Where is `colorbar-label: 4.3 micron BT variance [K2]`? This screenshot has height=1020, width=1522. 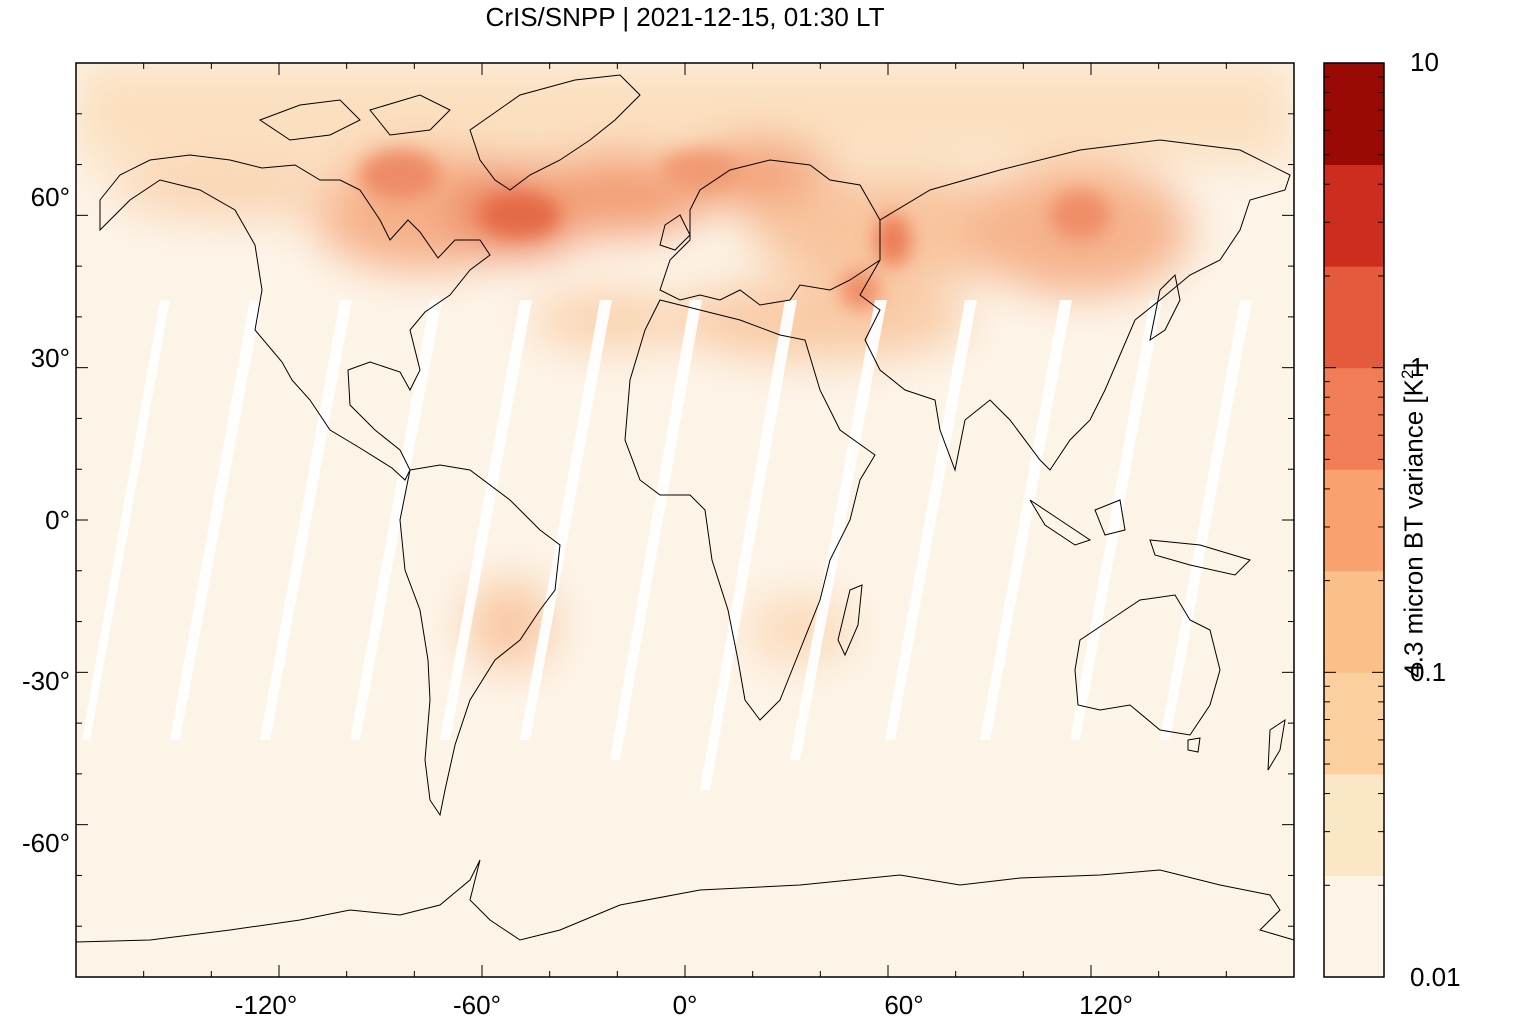 colorbar-label: 4.3 micron BT variance [K2] is located at coordinates (1413, 520).